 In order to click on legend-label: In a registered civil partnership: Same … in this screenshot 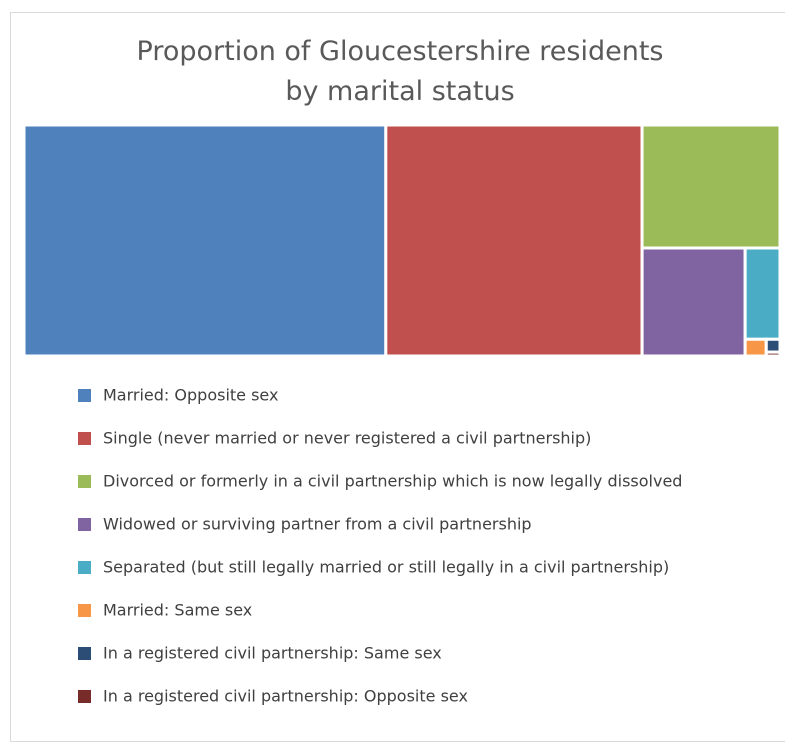, I will do `click(272, 653)`.